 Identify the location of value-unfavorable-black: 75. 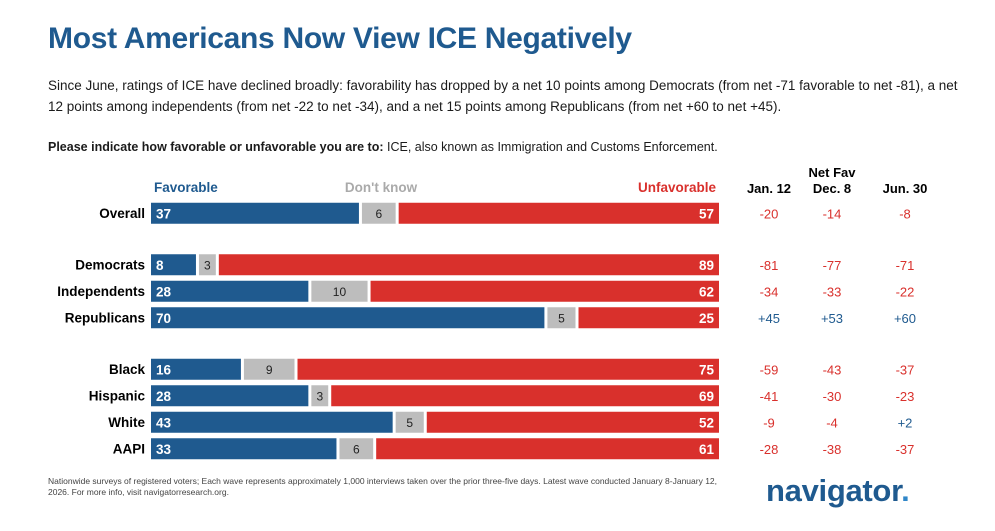
(707, 369).